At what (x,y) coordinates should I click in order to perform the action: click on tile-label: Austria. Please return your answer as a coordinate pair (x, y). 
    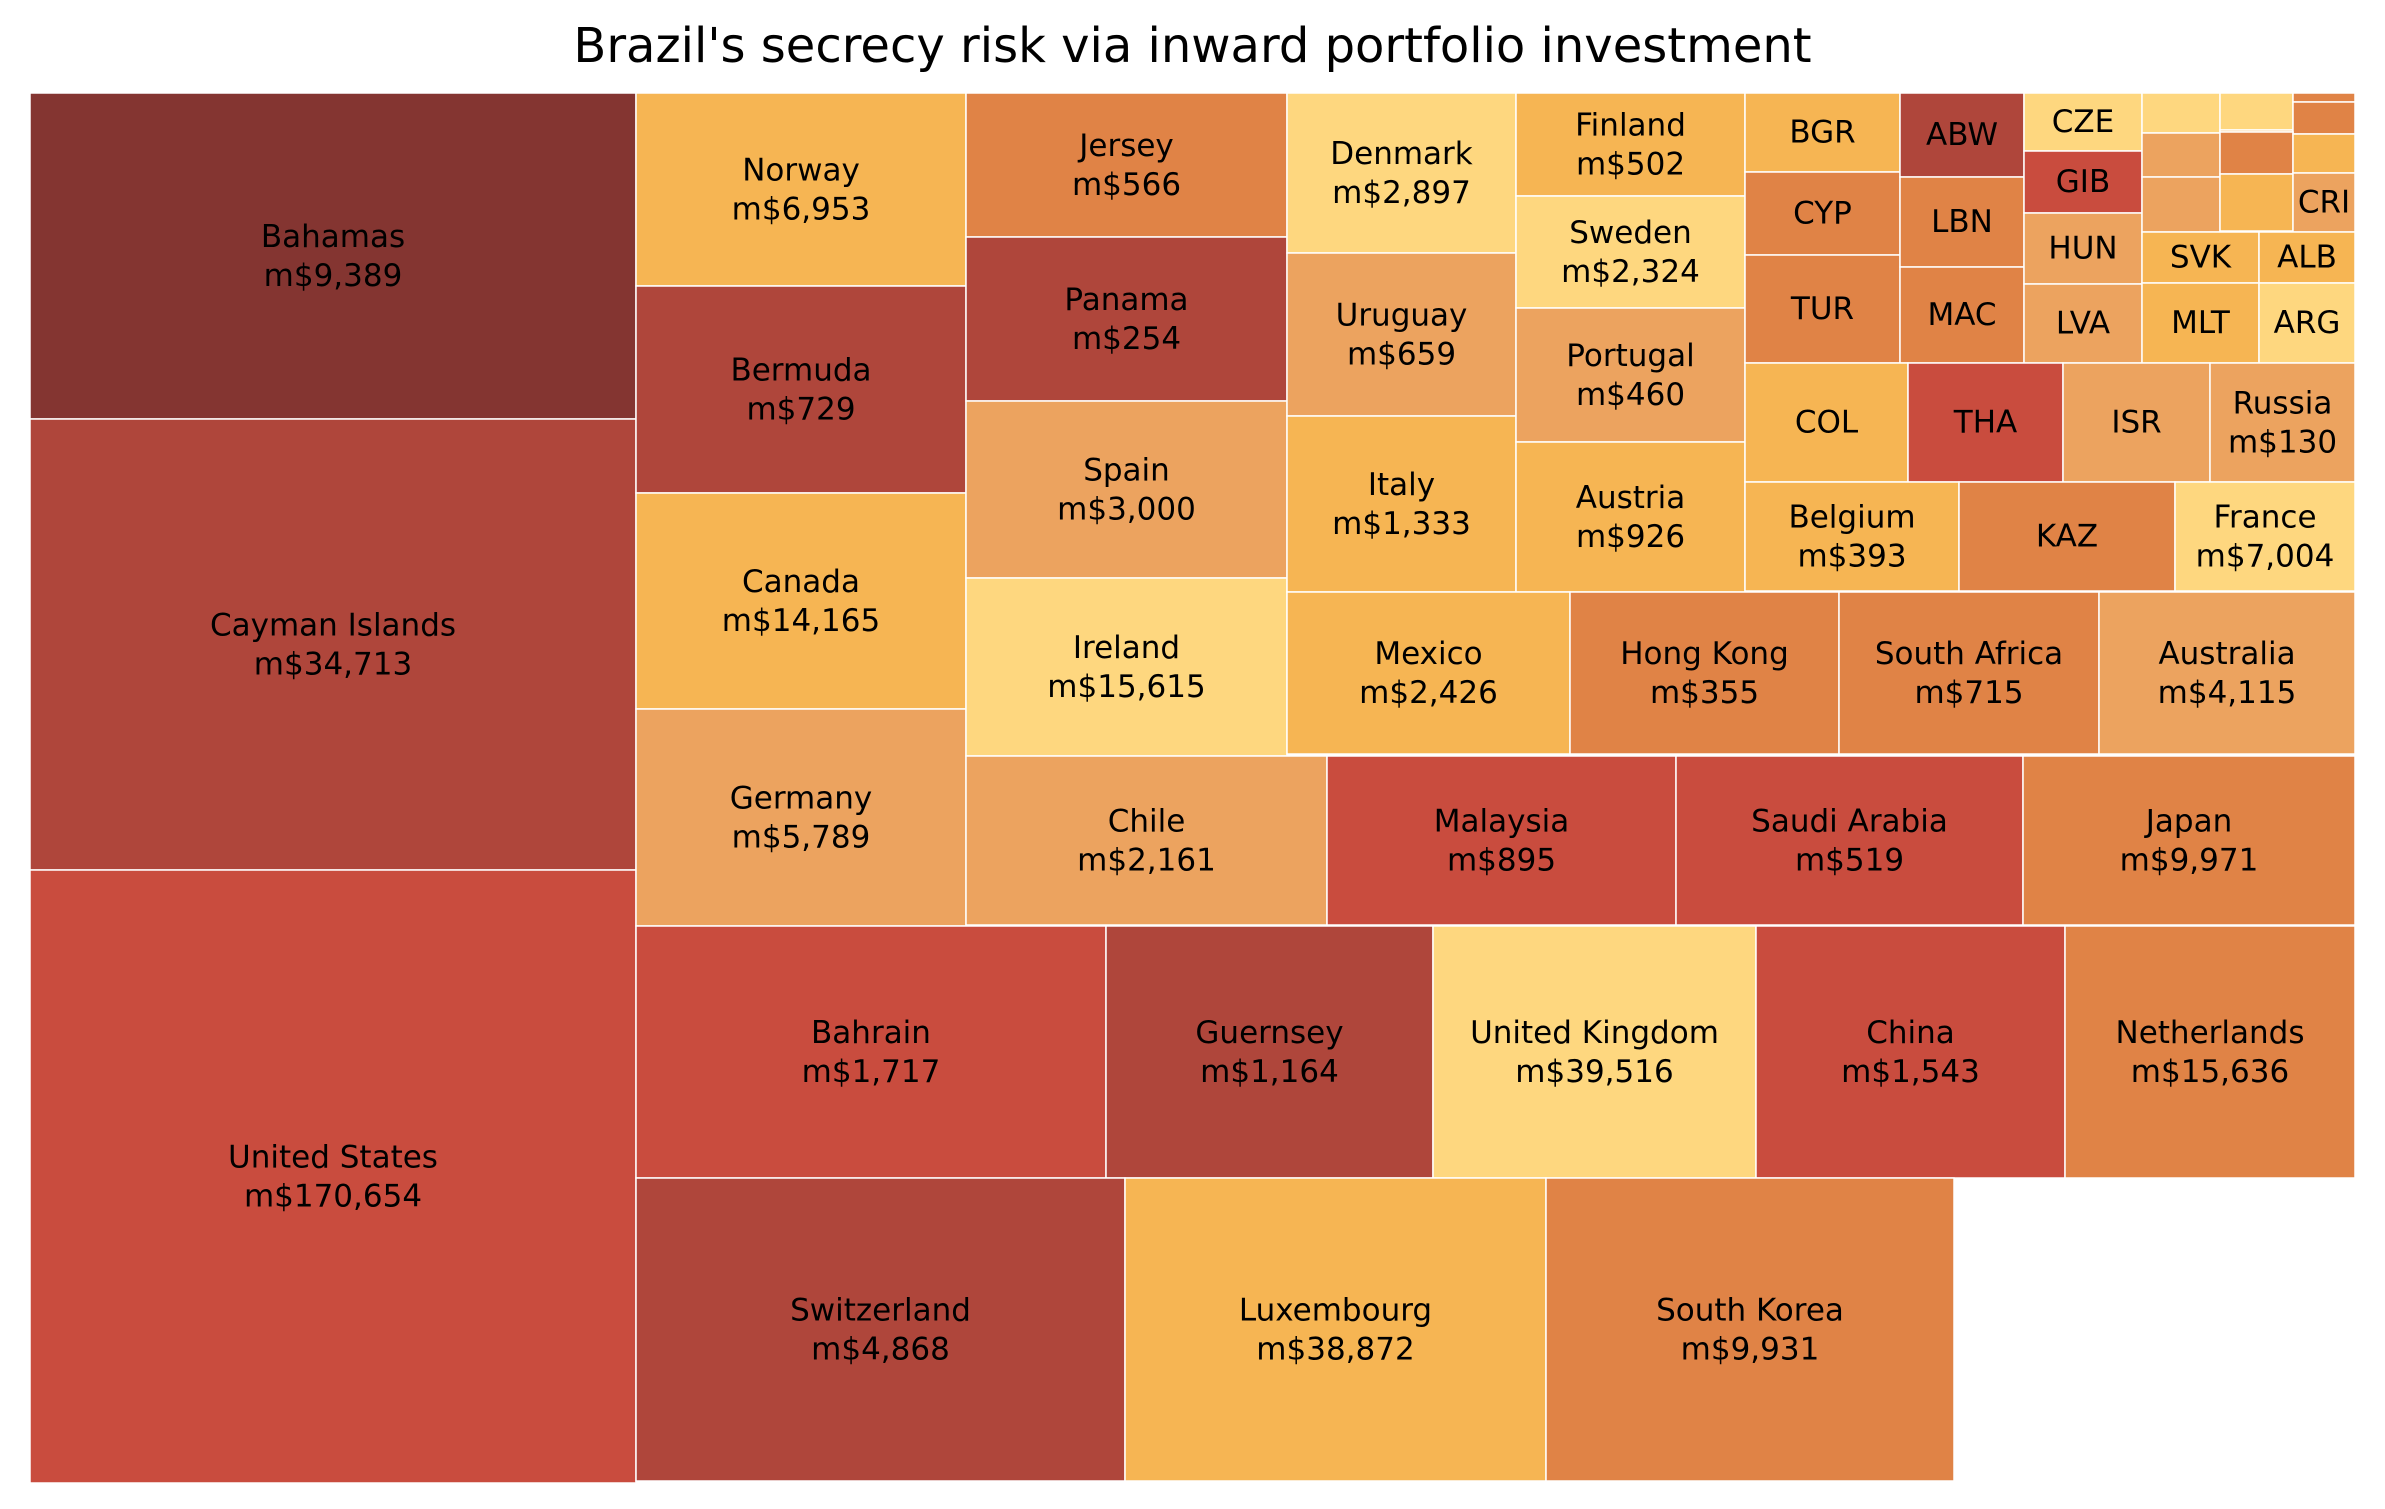
    Looking at the image, I should click on (1631, 498).